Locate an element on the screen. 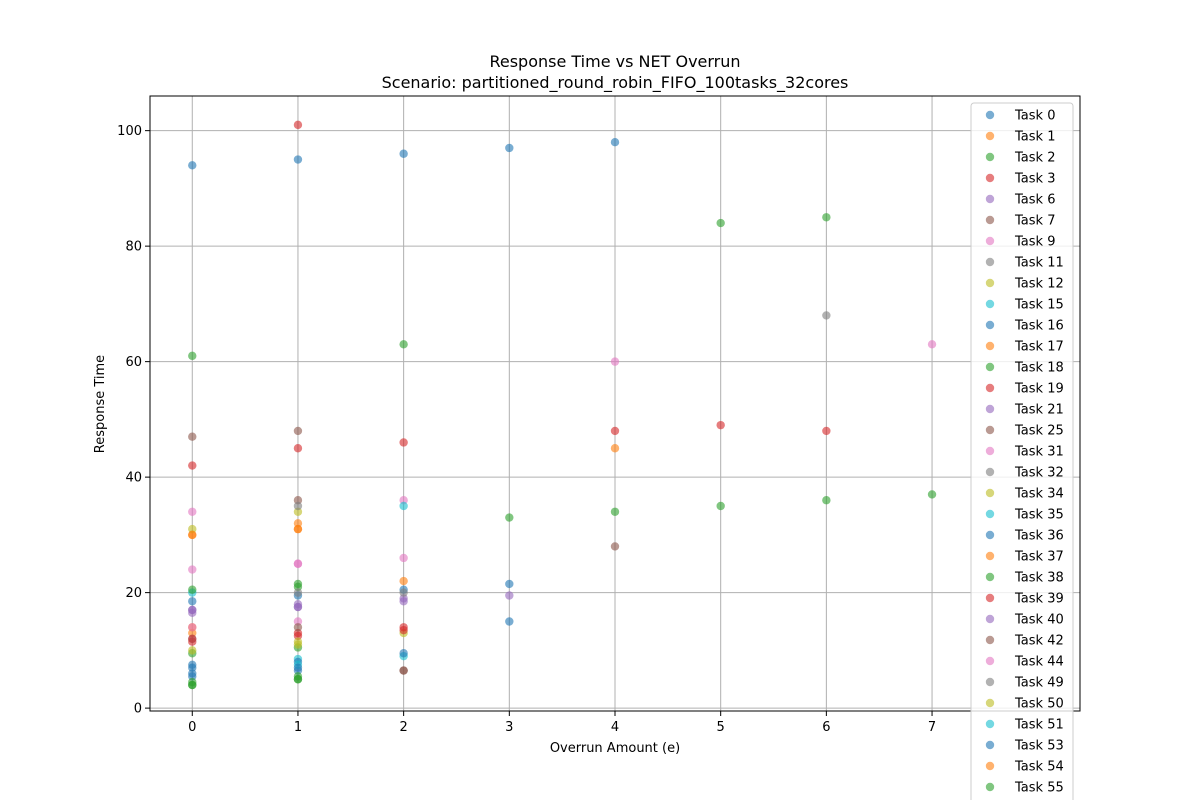 Image resolution: width=1200 pixels, height=800 pixels. legend-label: Task 37 is located at coordinates (1039, 557).